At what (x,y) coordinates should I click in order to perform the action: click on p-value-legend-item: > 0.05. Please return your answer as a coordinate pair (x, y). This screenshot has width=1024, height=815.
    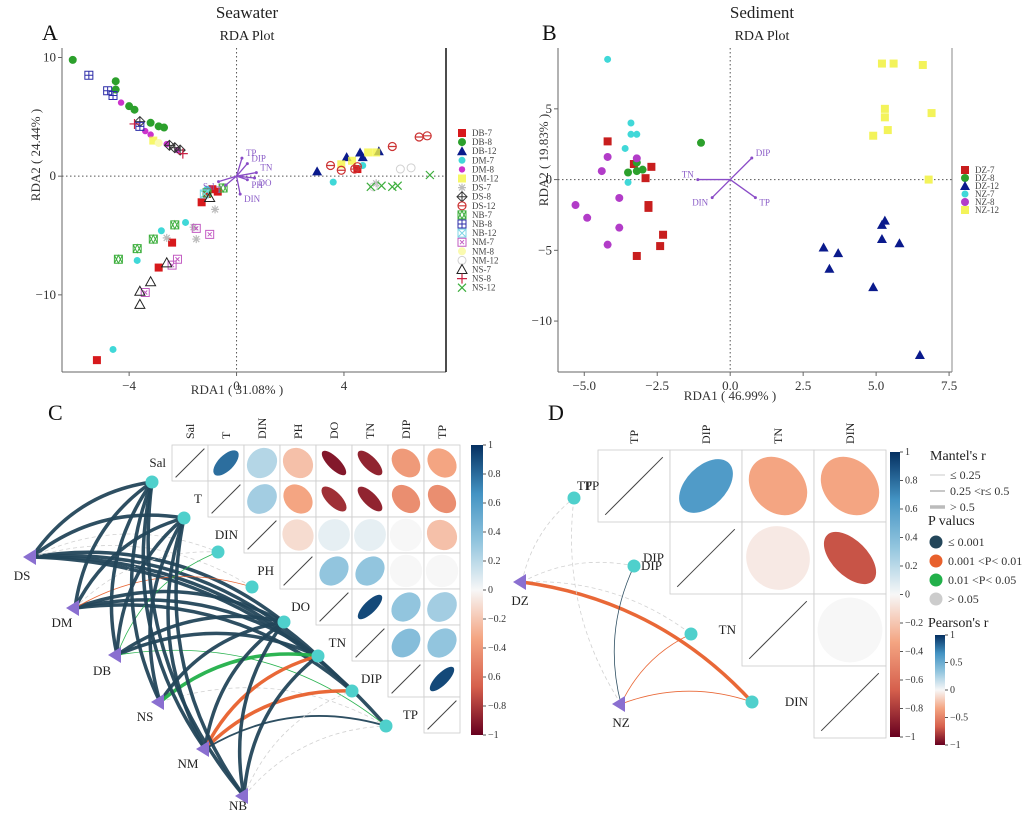
    Looking at the image, I should click on (963, 599).